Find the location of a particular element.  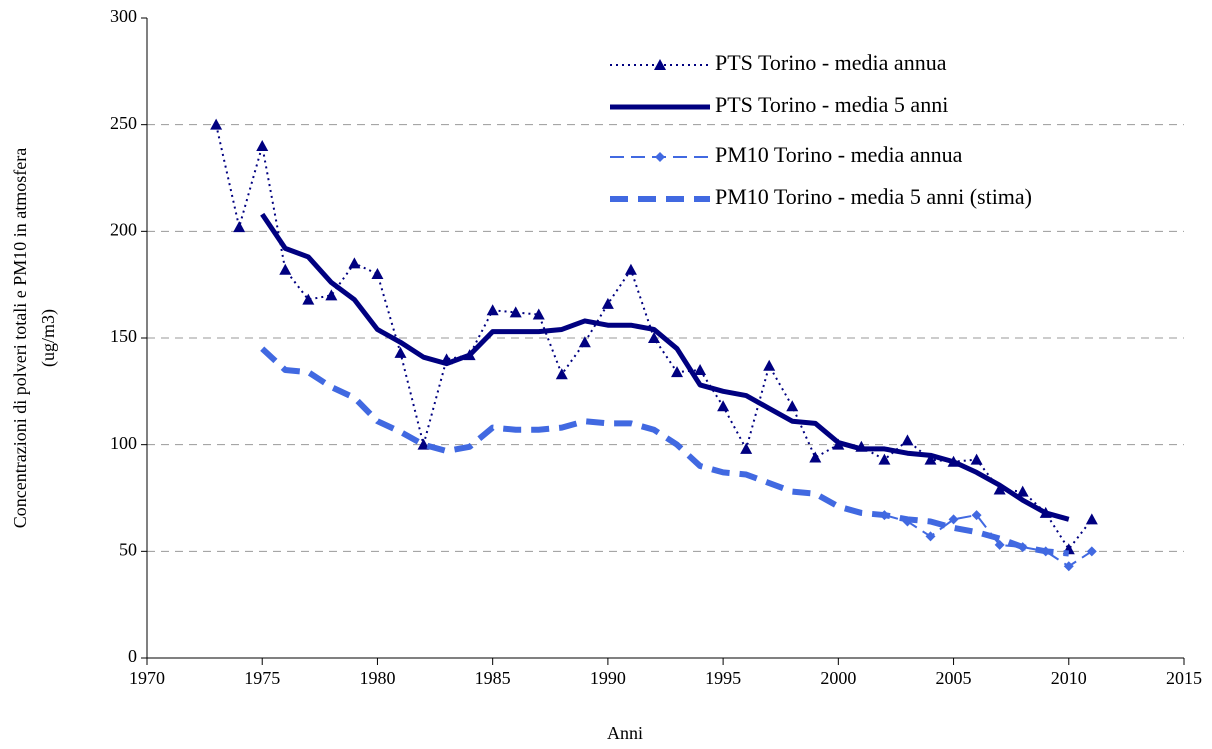

x-tick-label: 1980 is located at coordinates (377, 678).